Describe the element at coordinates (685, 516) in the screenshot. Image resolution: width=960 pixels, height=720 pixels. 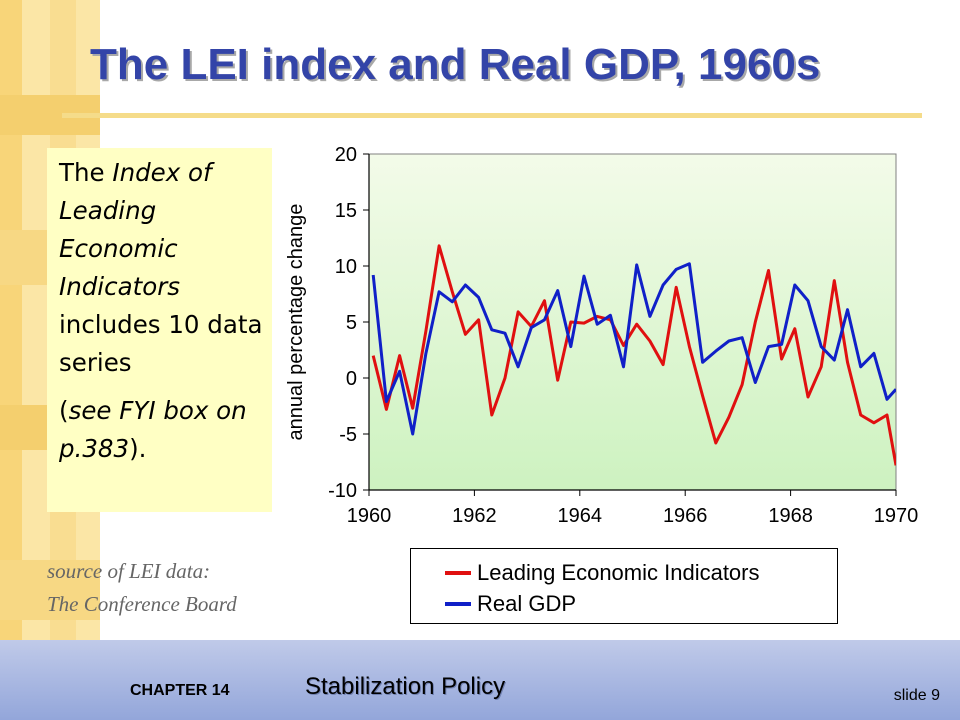
I see `x-tick-label: 1966` at that location.